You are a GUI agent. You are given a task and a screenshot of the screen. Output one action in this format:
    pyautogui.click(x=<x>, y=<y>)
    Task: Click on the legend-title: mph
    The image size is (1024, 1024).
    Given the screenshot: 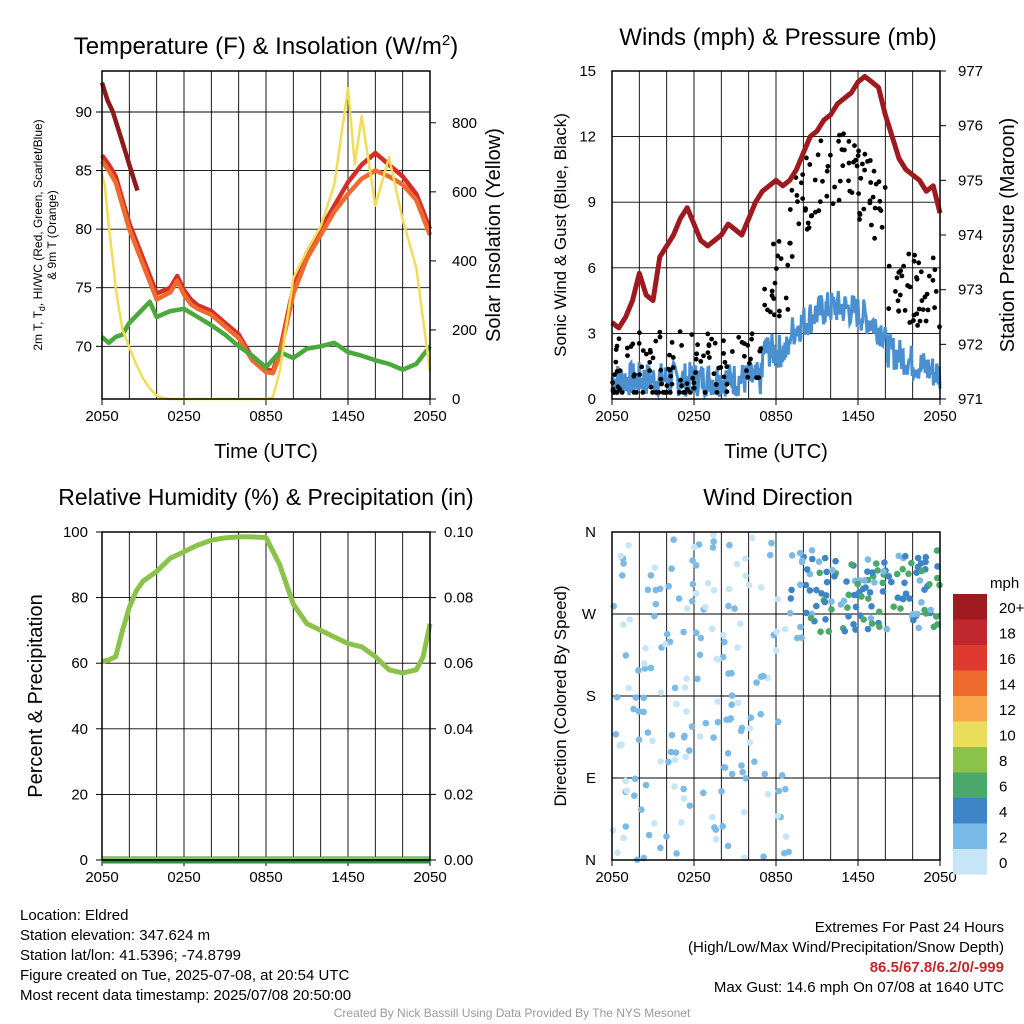 What is the action you would take?
    pyautogui.click(x=1004, y=583)
    